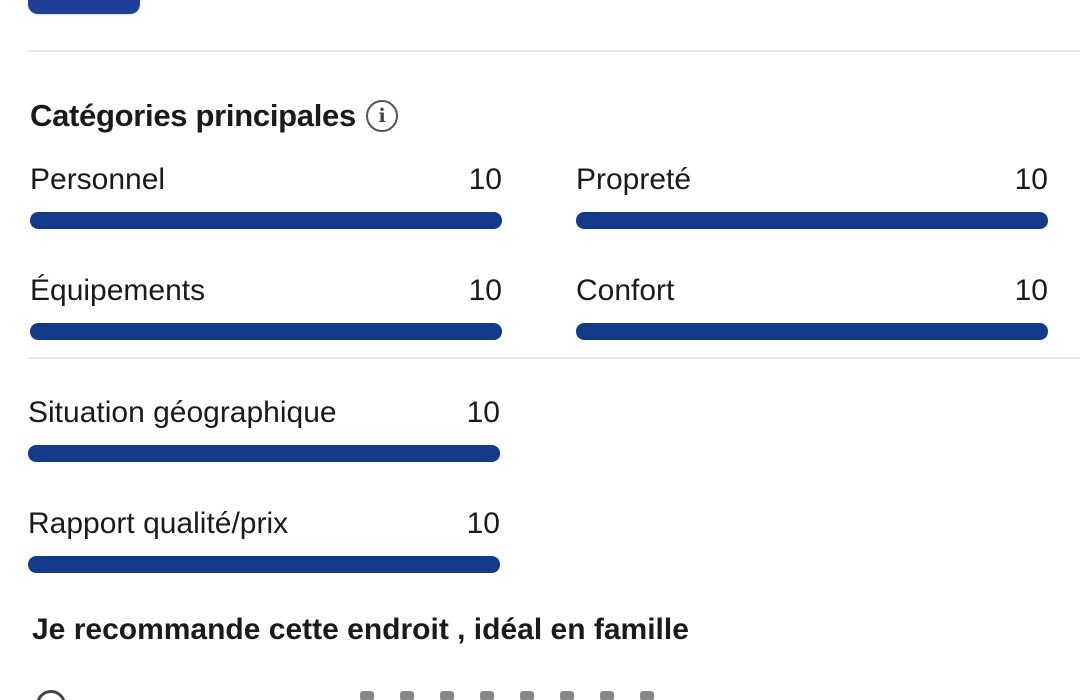 The height and width of the screenshot is (700, 1080). I want to click on rating-proprete: Propreté 10, so click(812, 194).